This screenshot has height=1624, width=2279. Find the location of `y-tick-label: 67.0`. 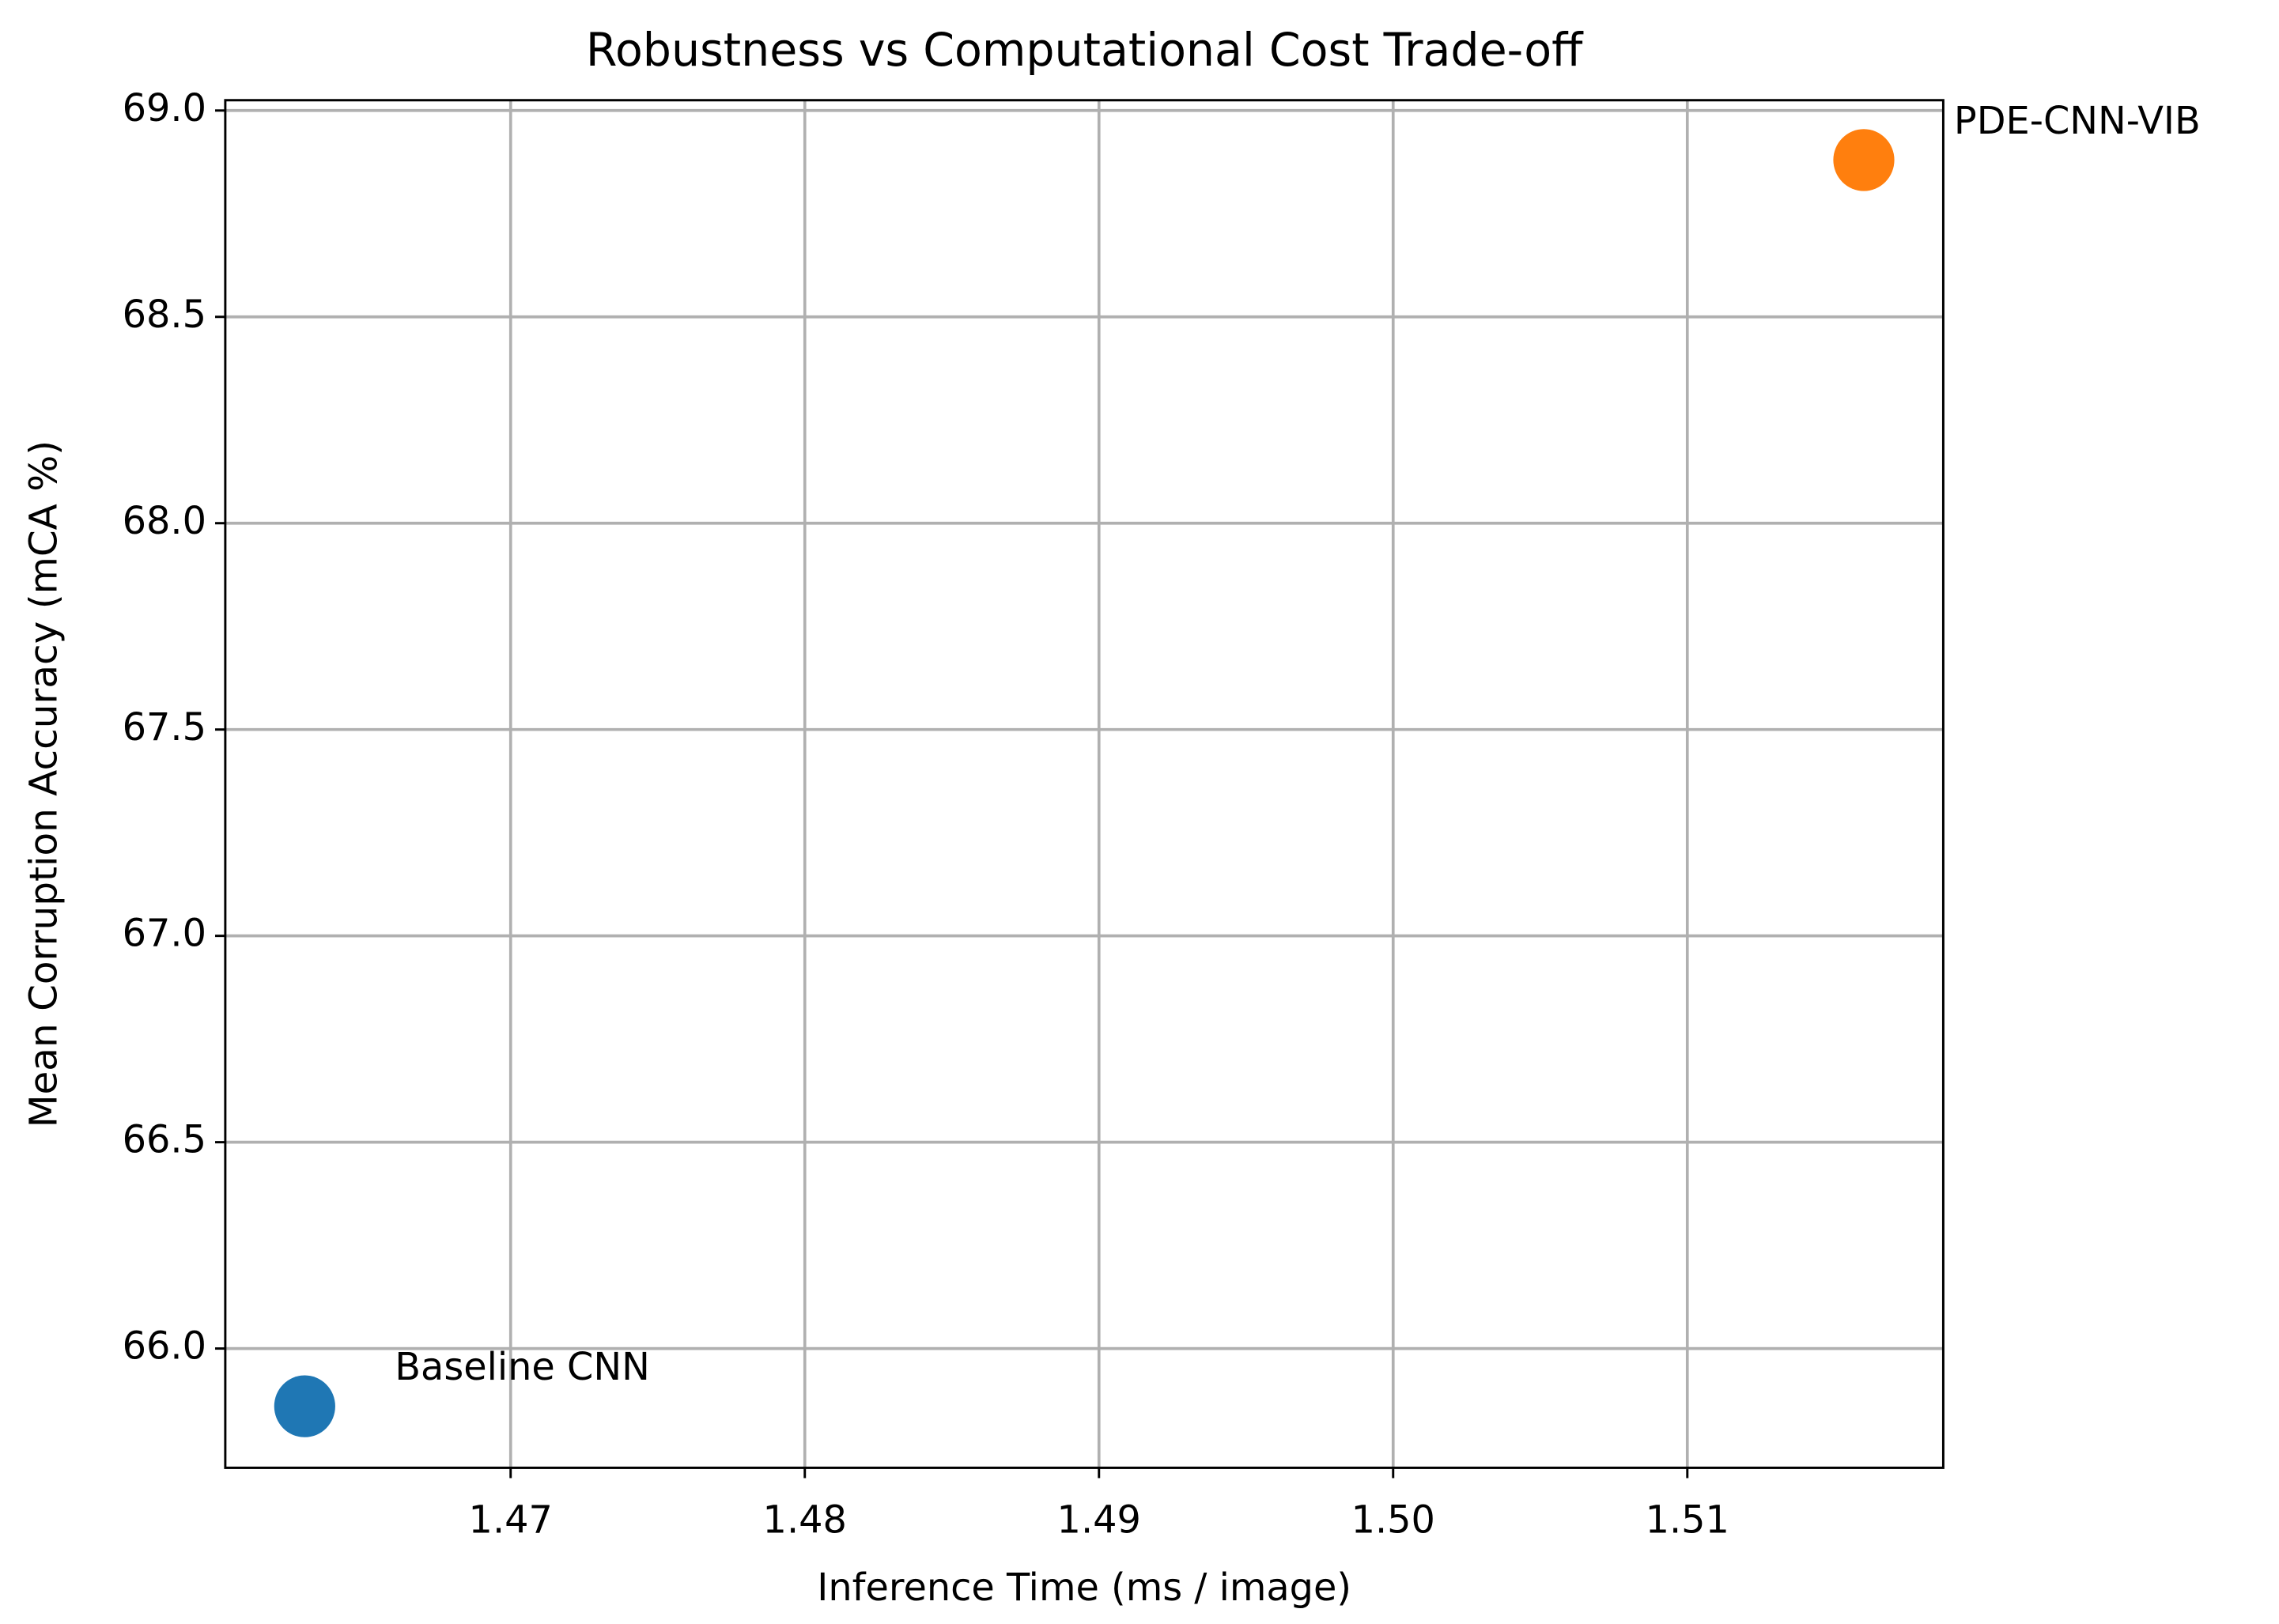

y-tick-label: 67.0 is located at coordinates (165, 933).